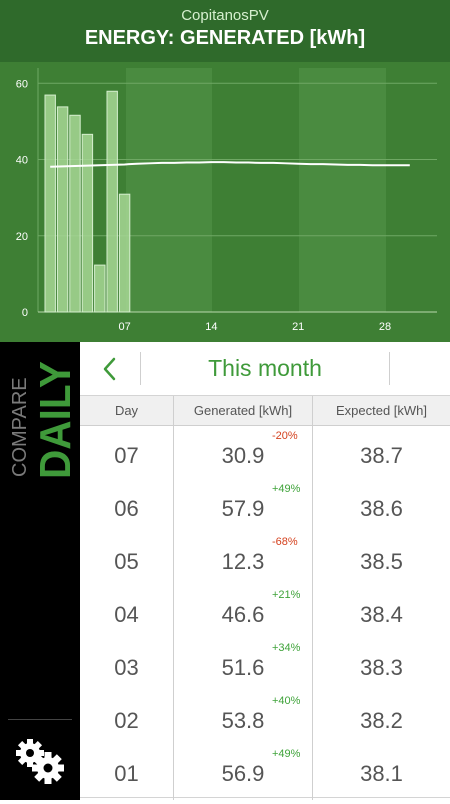 The height and width of the screenshot is (804, 450). What do you see at coordinates (243, 720) in the screenshot?
I see `generated-cell: 53.8` at bounding box center [243, 720].